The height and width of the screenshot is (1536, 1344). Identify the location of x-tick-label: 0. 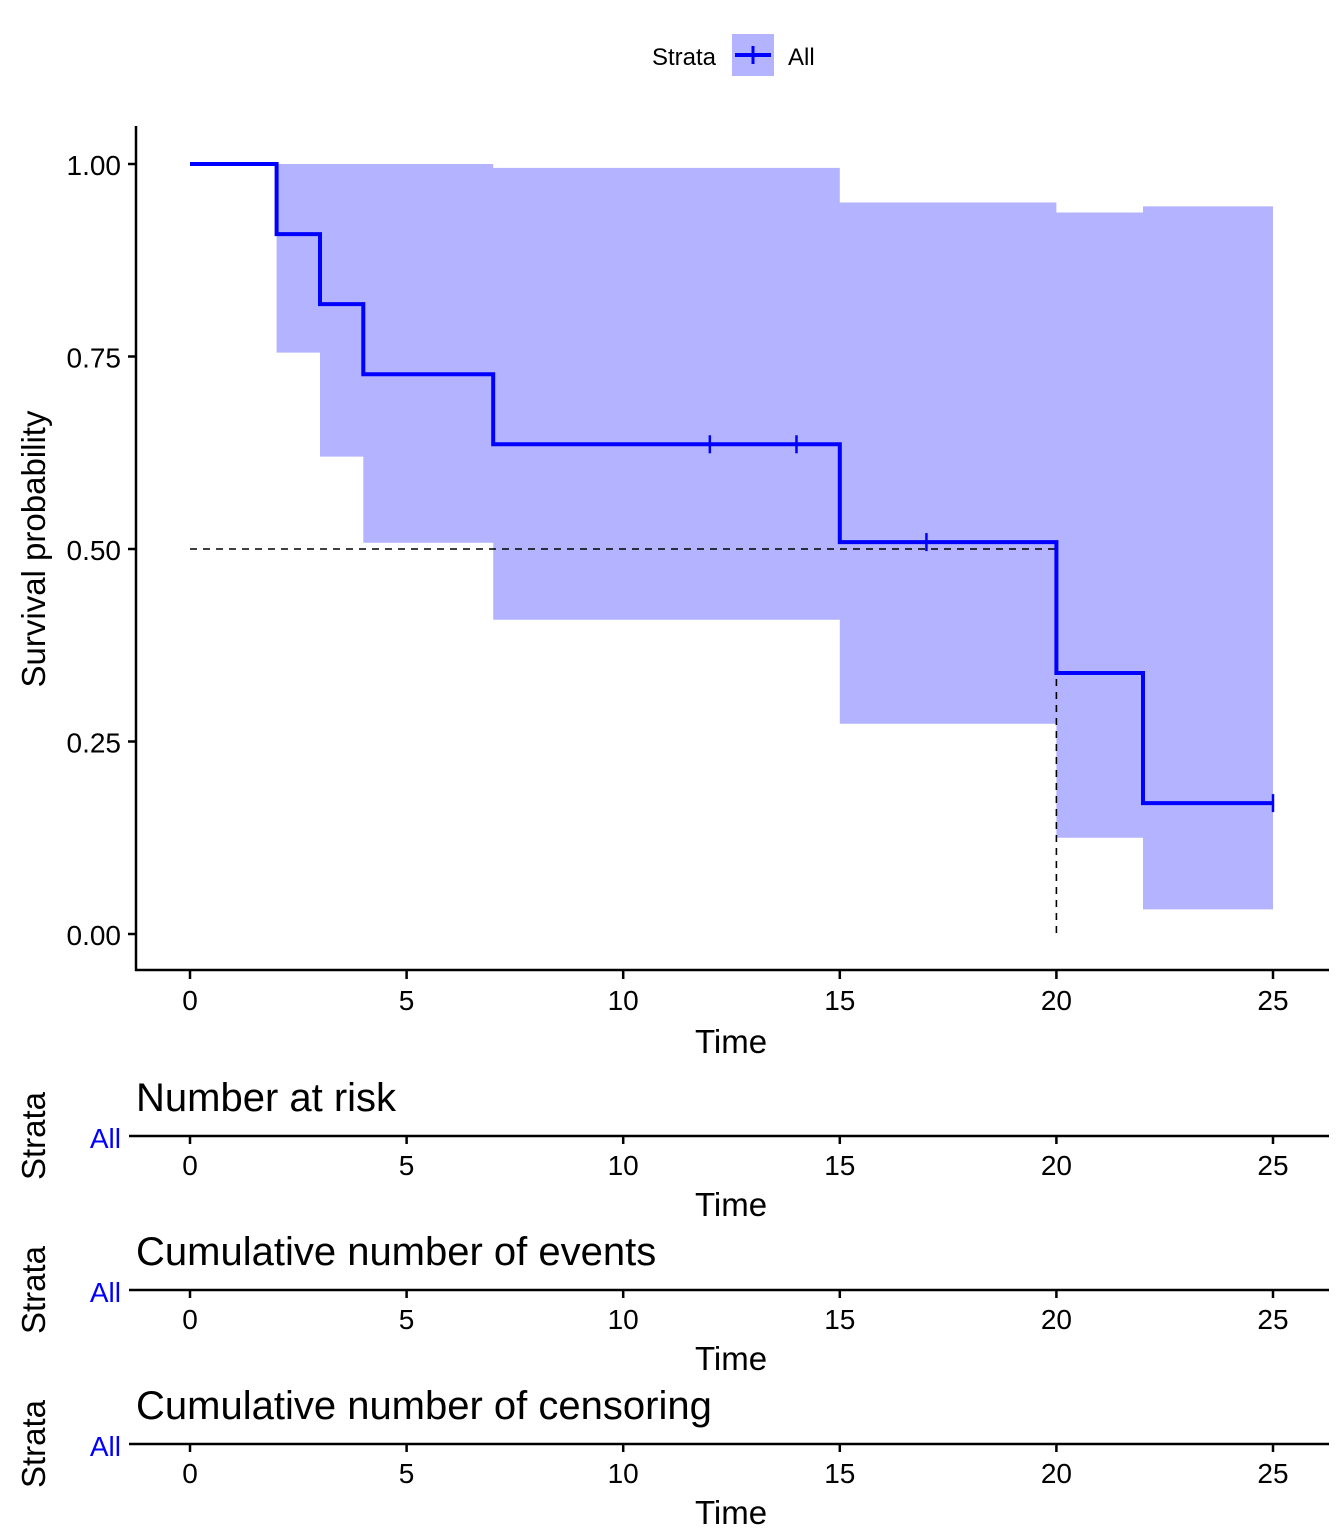
(190, 1000).